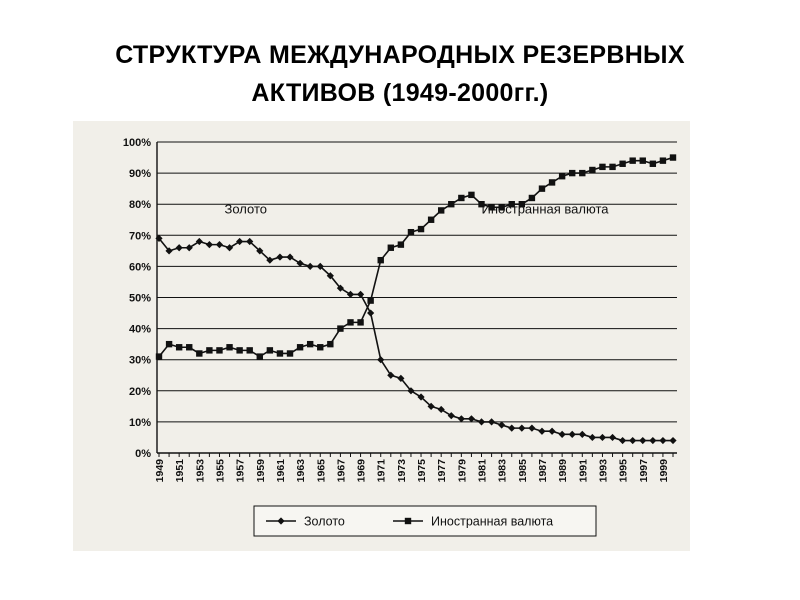  I want to click on slide-title-line1: СТРУКТУРА МЕЖДУНАРОДНЫХ РЕЗЕРВНЫХ, so click(400, 55).